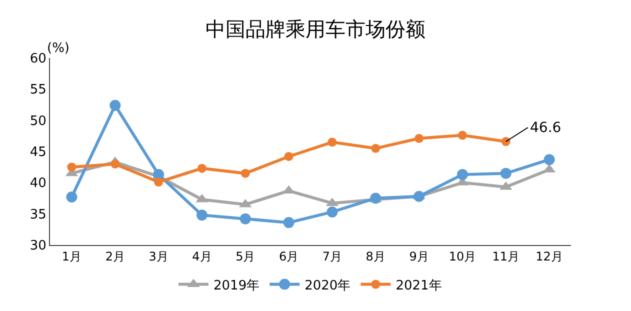 The width and height of the screenshot is (631, 311). What do you see at coordinates (419, 256) in the screenshot?
I see `x-tick-label: 9月` at bounding box center [419, 256].